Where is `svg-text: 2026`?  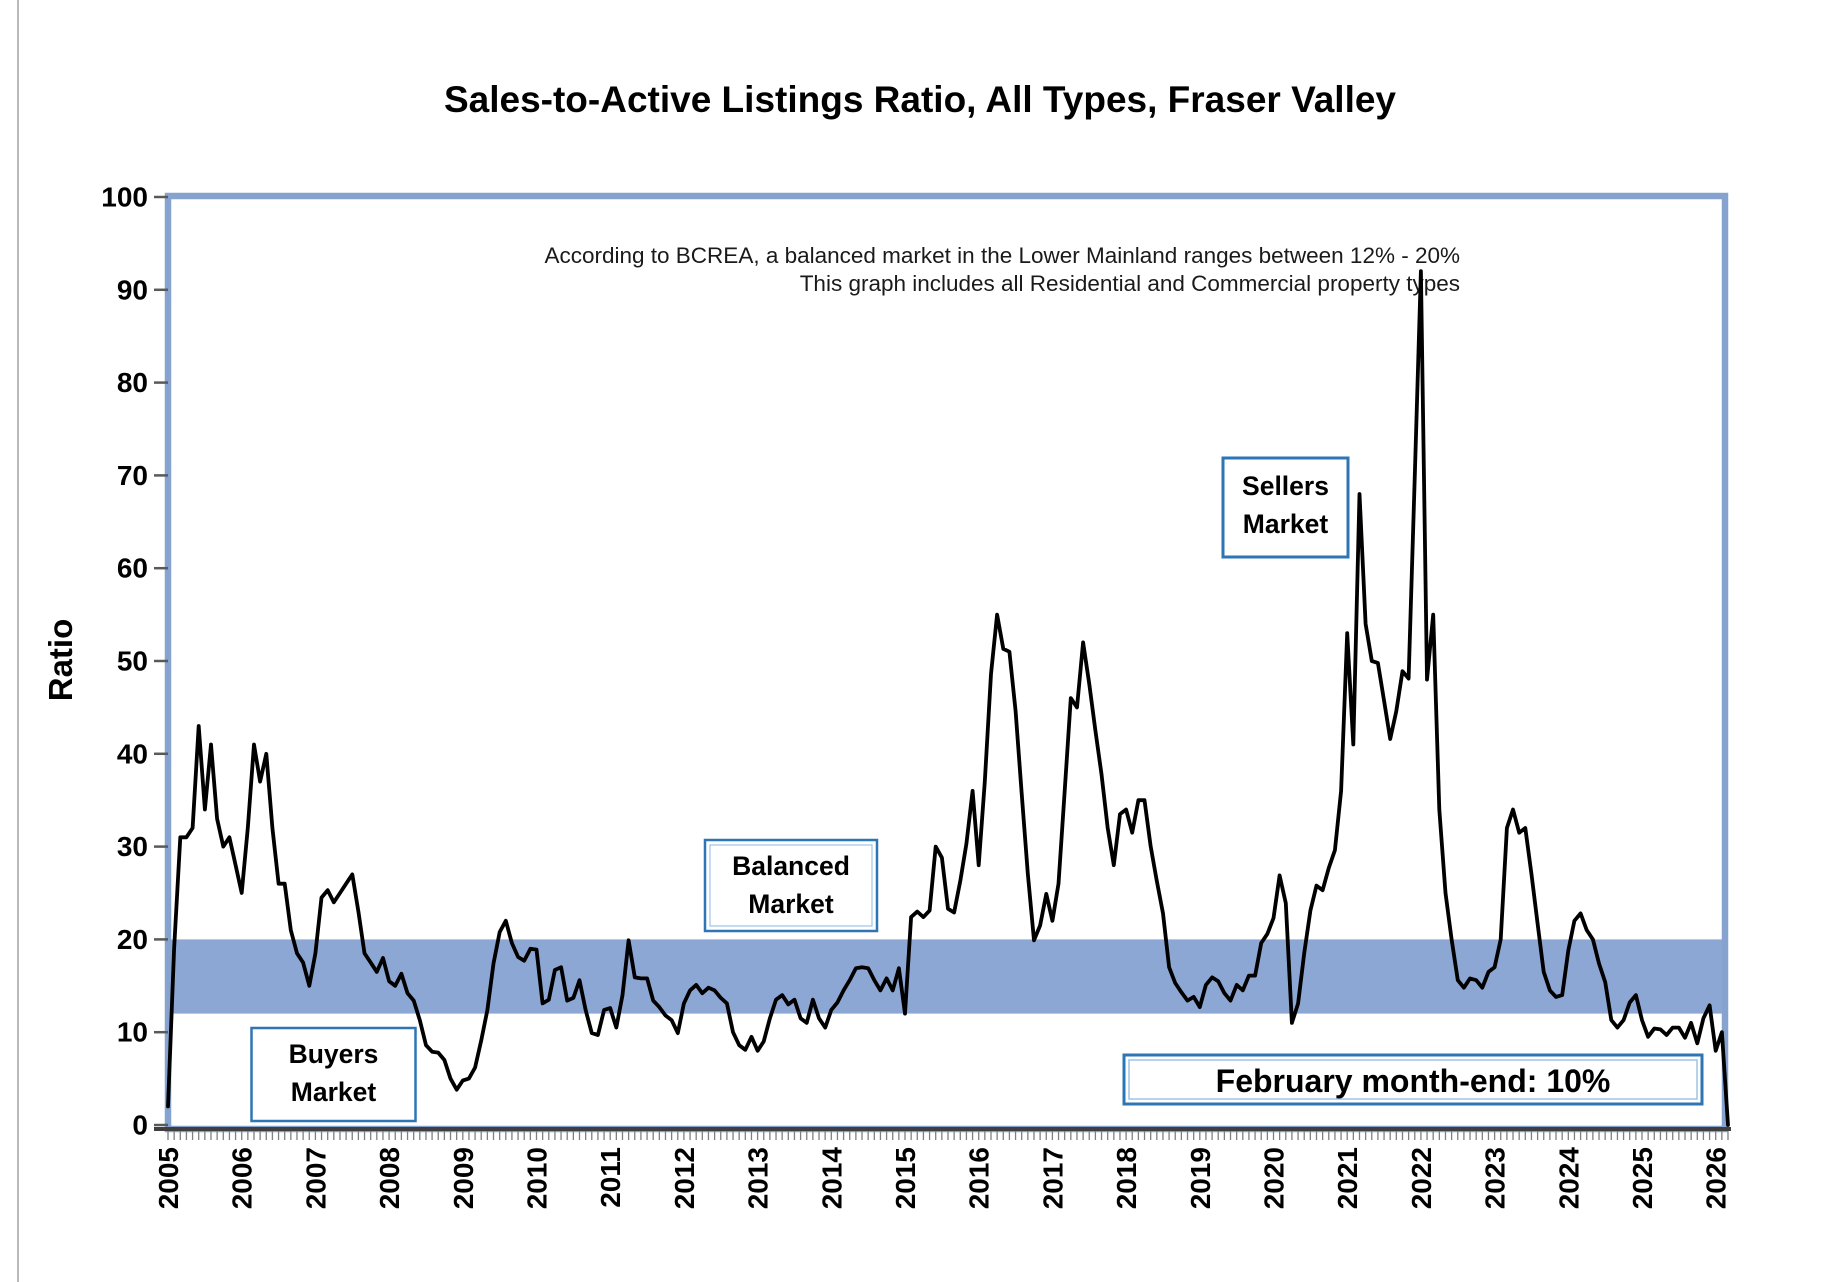
svg-text: 2026 is located at coordinates (1716, 1178).